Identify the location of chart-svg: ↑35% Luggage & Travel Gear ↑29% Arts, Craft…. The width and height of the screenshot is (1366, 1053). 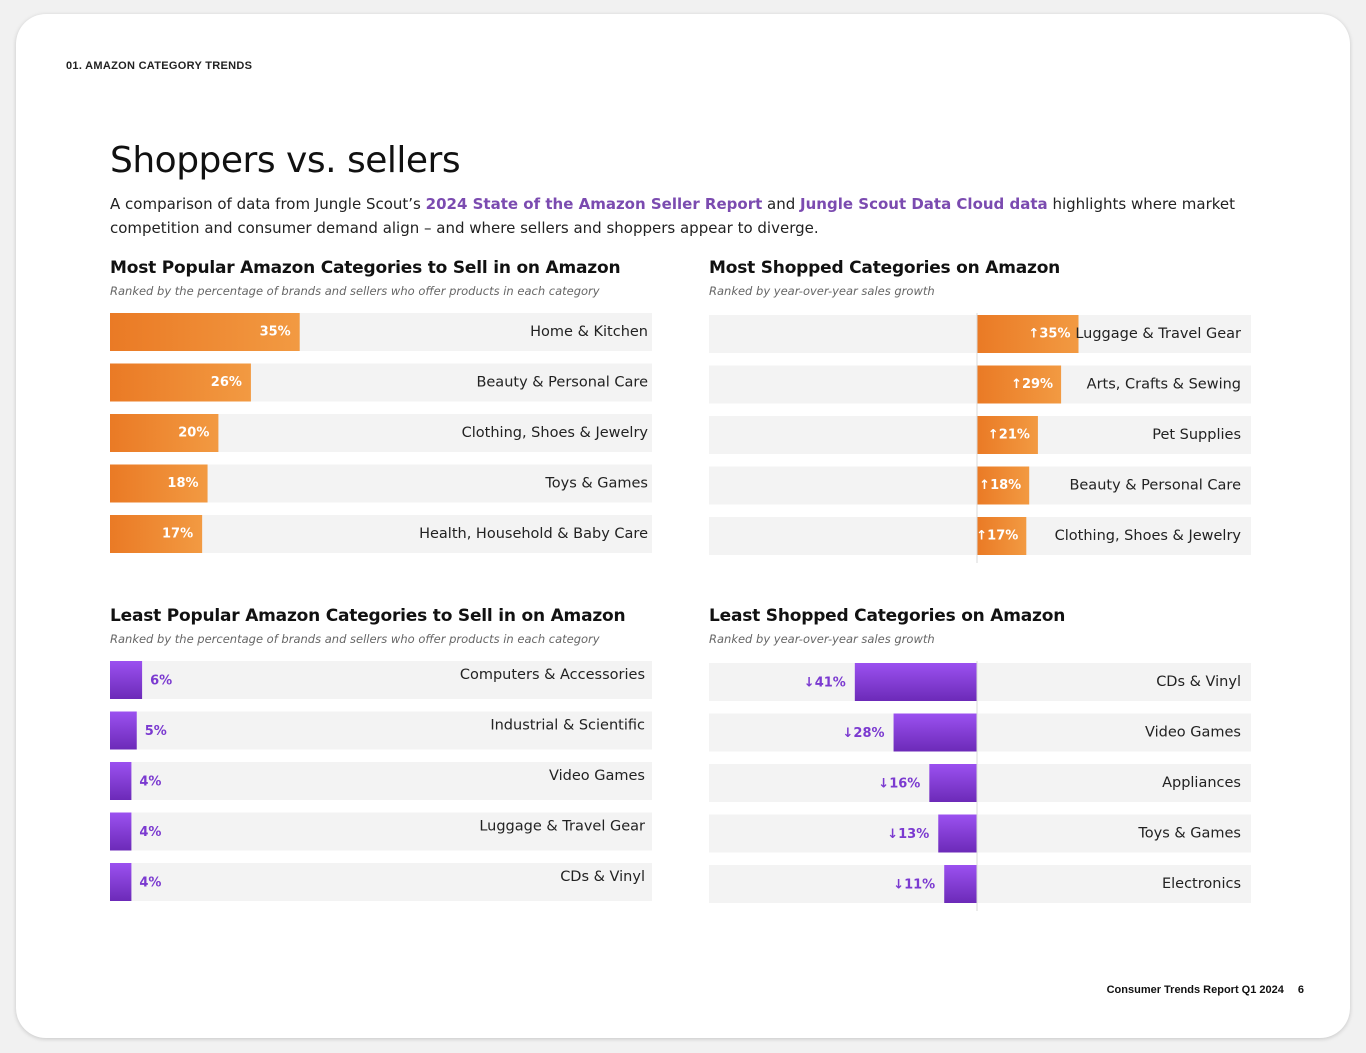
(980, 438).